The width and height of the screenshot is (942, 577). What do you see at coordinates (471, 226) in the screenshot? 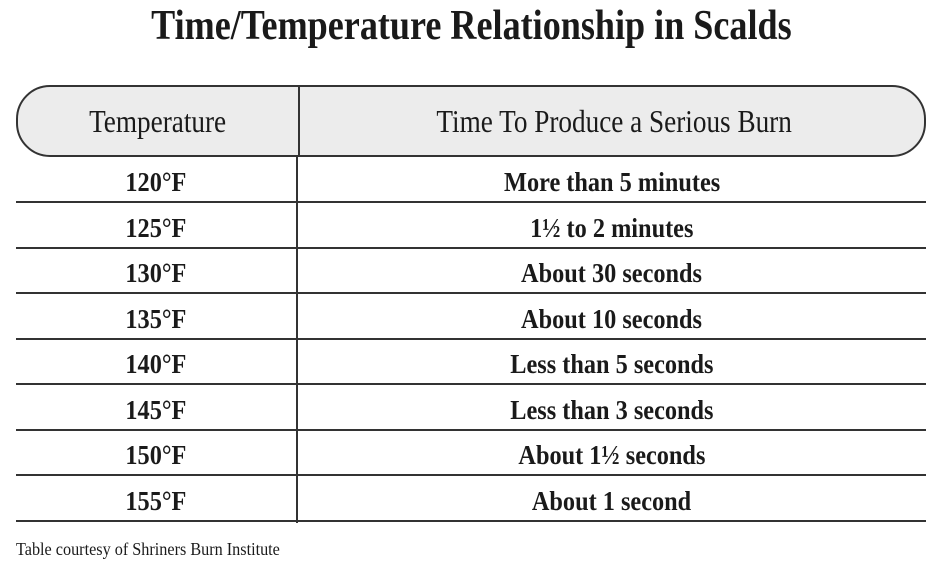
I see `table-row: 125°F 1½ to 2 minutes` at bounding box center [471, 226].